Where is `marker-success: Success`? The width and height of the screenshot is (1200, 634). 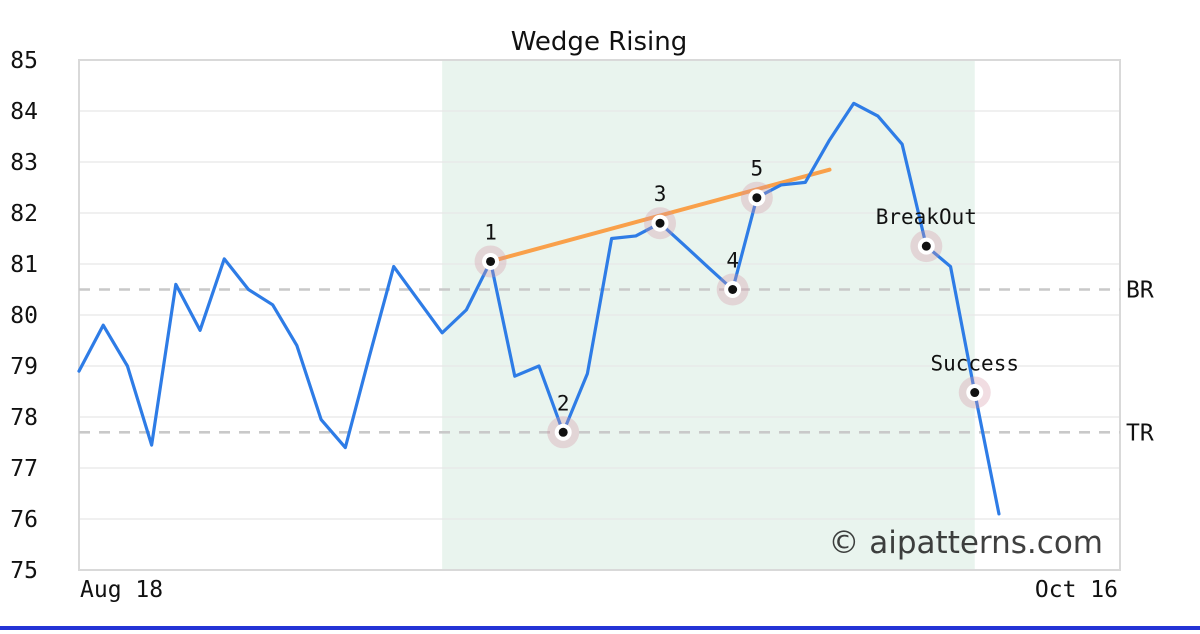
marker-success: Success is located at coordinates (974, 380).